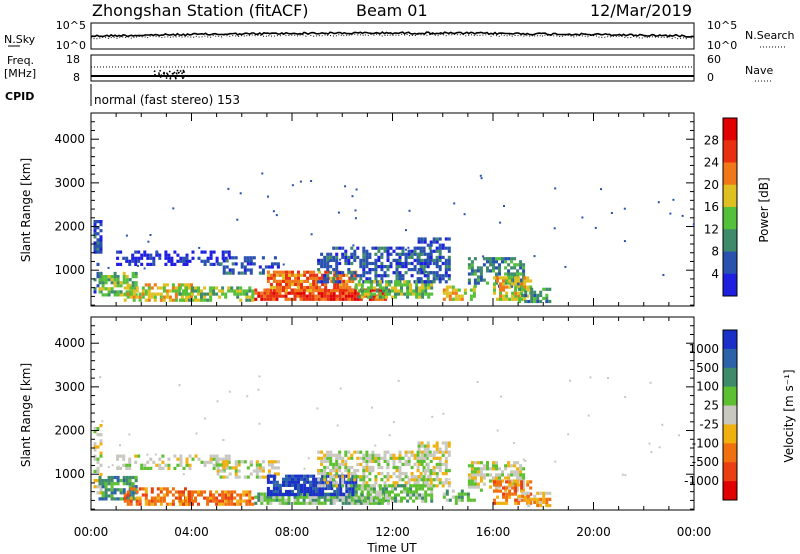 This screenshot has width=800, height=554. Describe the element at coordinates (707, 368) in the screenshot. I see `colorbar-tick-label: 500` at that location.